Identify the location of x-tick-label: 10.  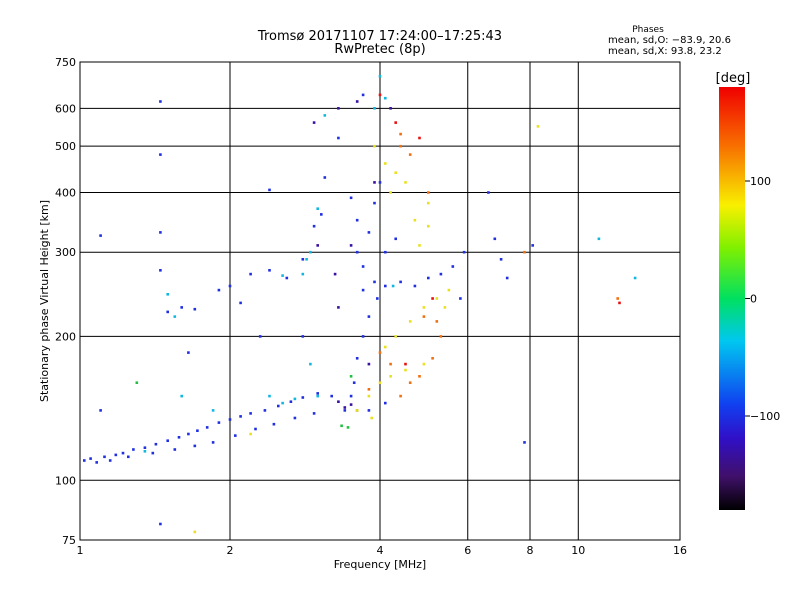
(578, 550).